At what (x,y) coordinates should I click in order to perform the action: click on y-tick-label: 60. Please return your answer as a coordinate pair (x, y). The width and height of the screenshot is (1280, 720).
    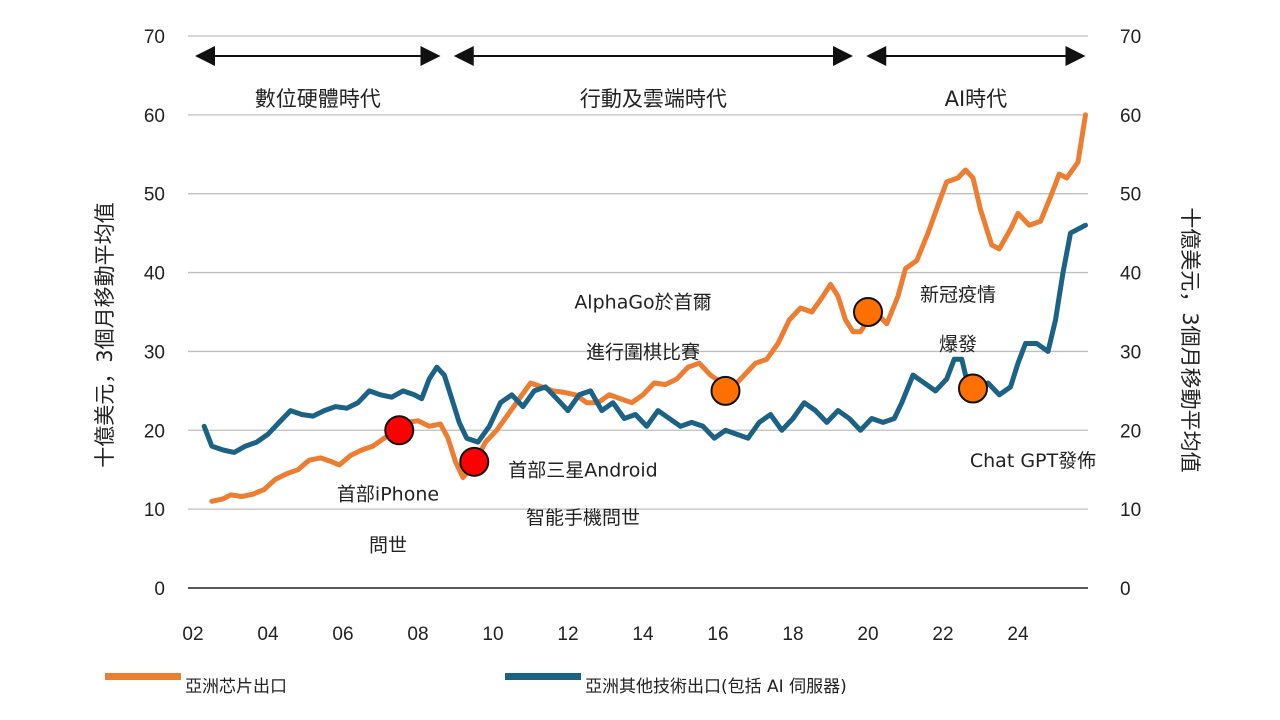
    Looking at the image, I should click on (154, 116).